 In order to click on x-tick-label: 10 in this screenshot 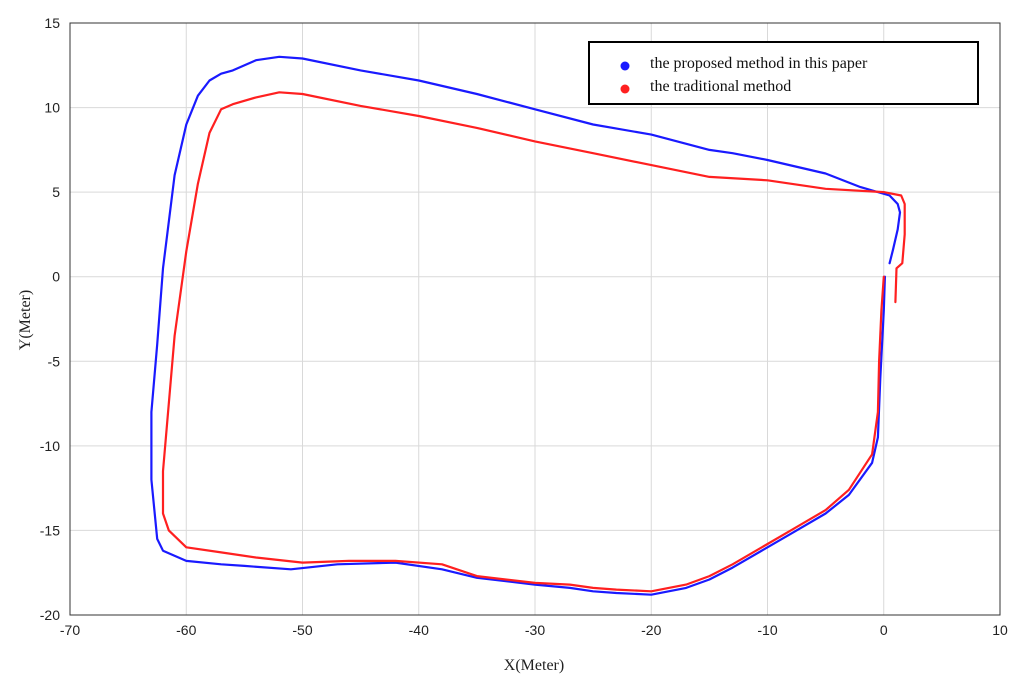, I will do `click(1000, 630)`.